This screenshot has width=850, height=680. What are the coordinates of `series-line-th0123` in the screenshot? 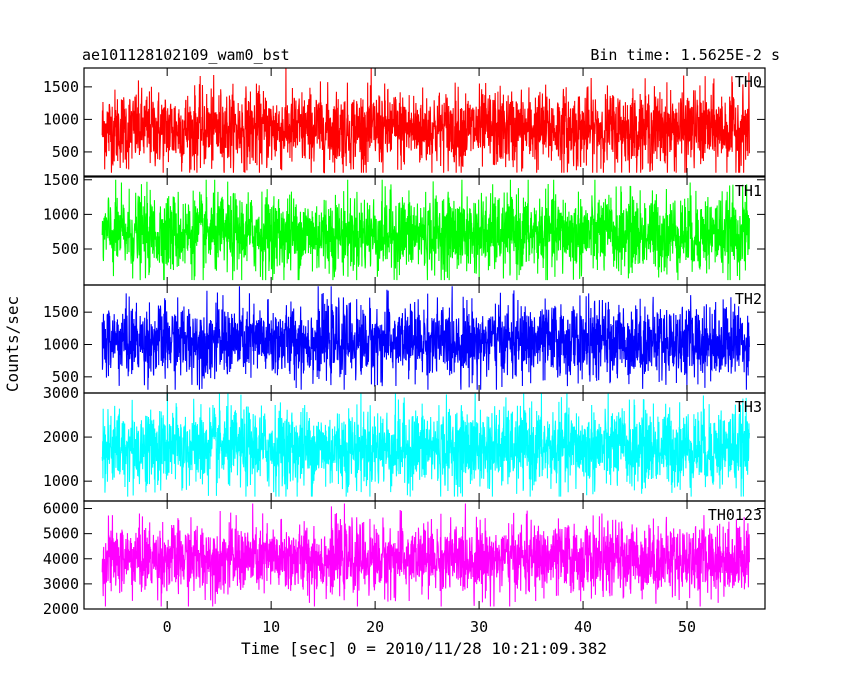 It's located at (425, 555).